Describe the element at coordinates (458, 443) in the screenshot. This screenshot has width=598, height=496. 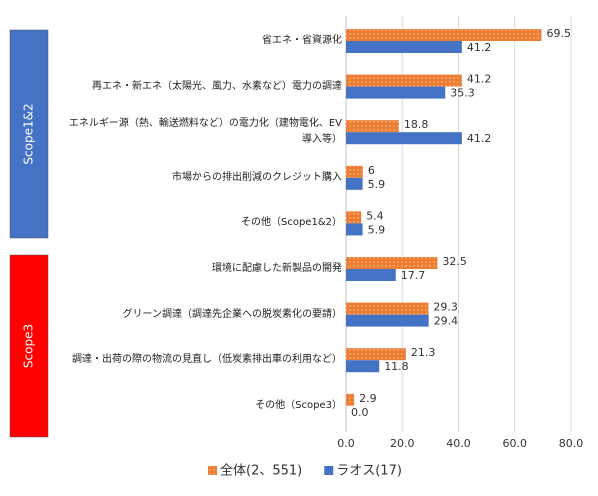
I see `x-tick-label: 40.0` at that location.